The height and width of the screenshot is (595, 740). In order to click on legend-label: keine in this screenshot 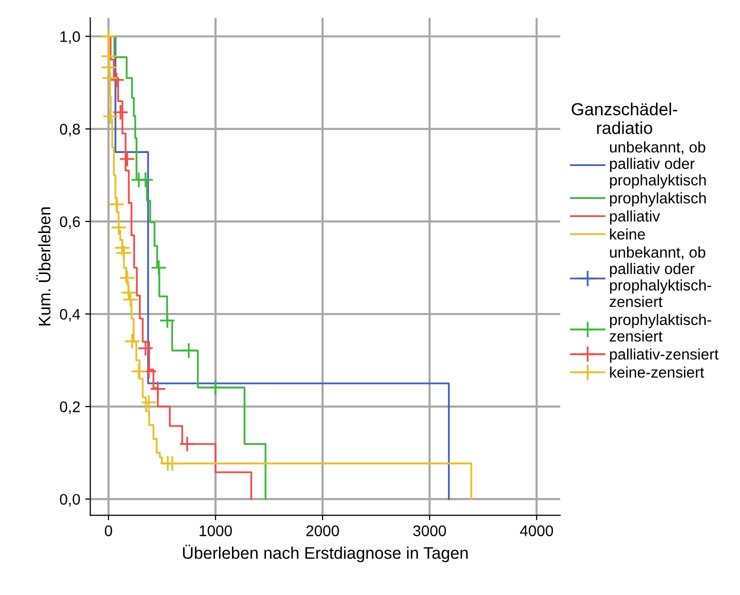, I will do `click(627, 234)`.